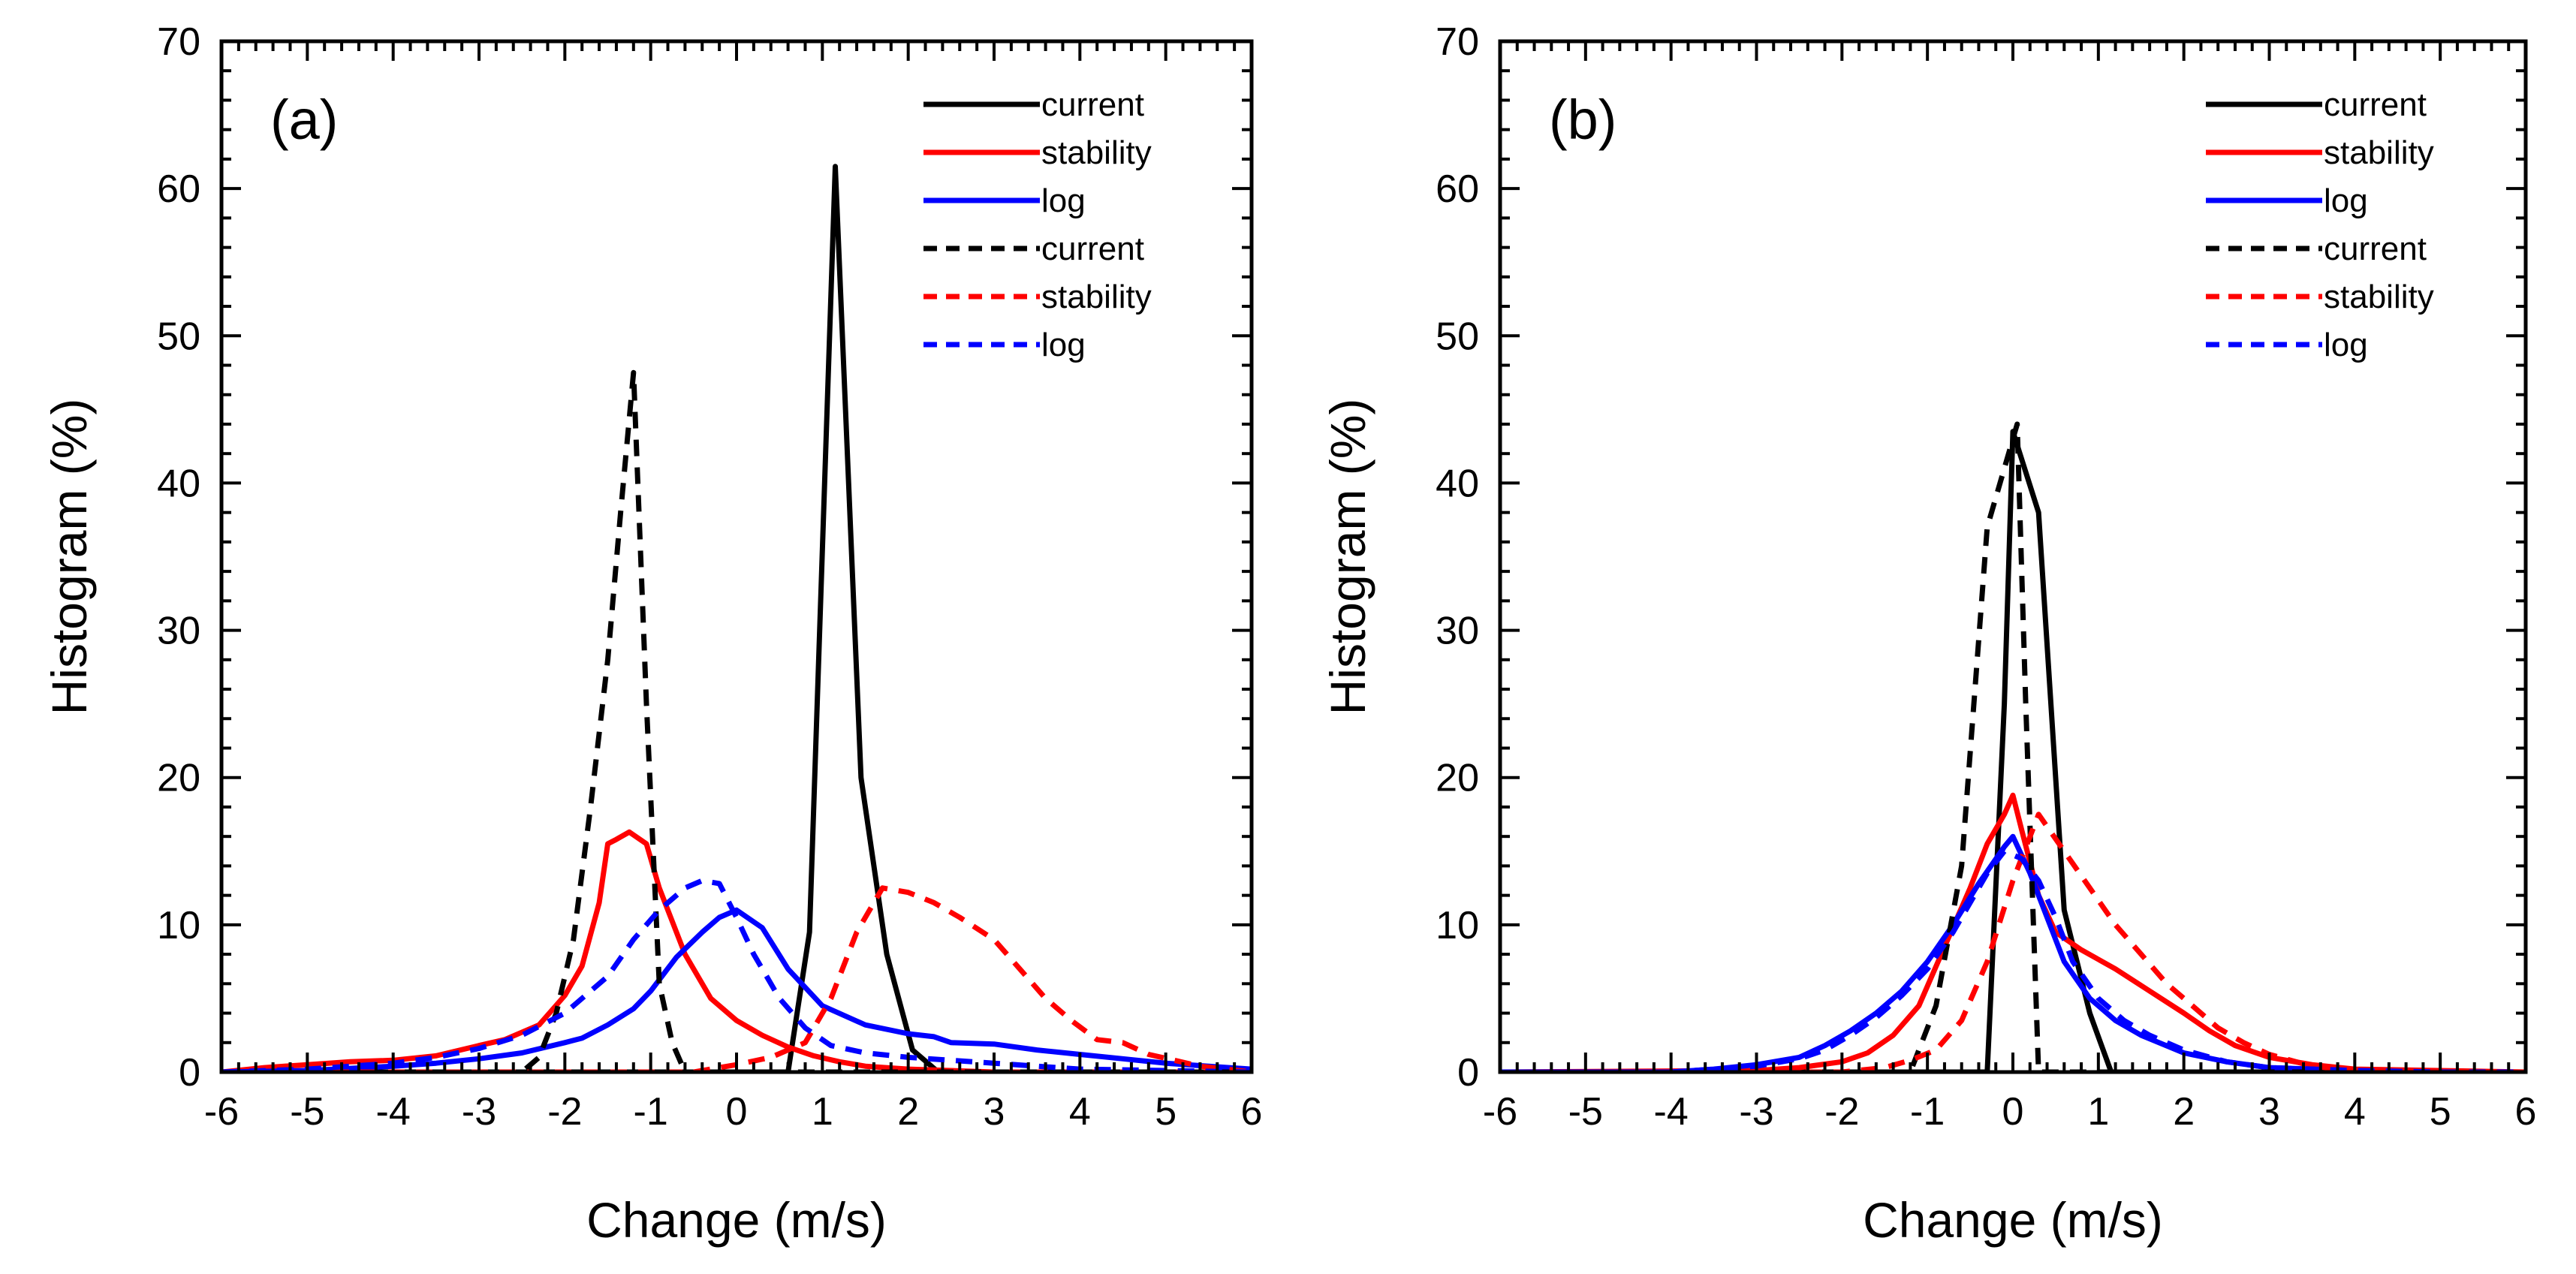  I want to click on series-line-solid-stability, so click(736, 950).